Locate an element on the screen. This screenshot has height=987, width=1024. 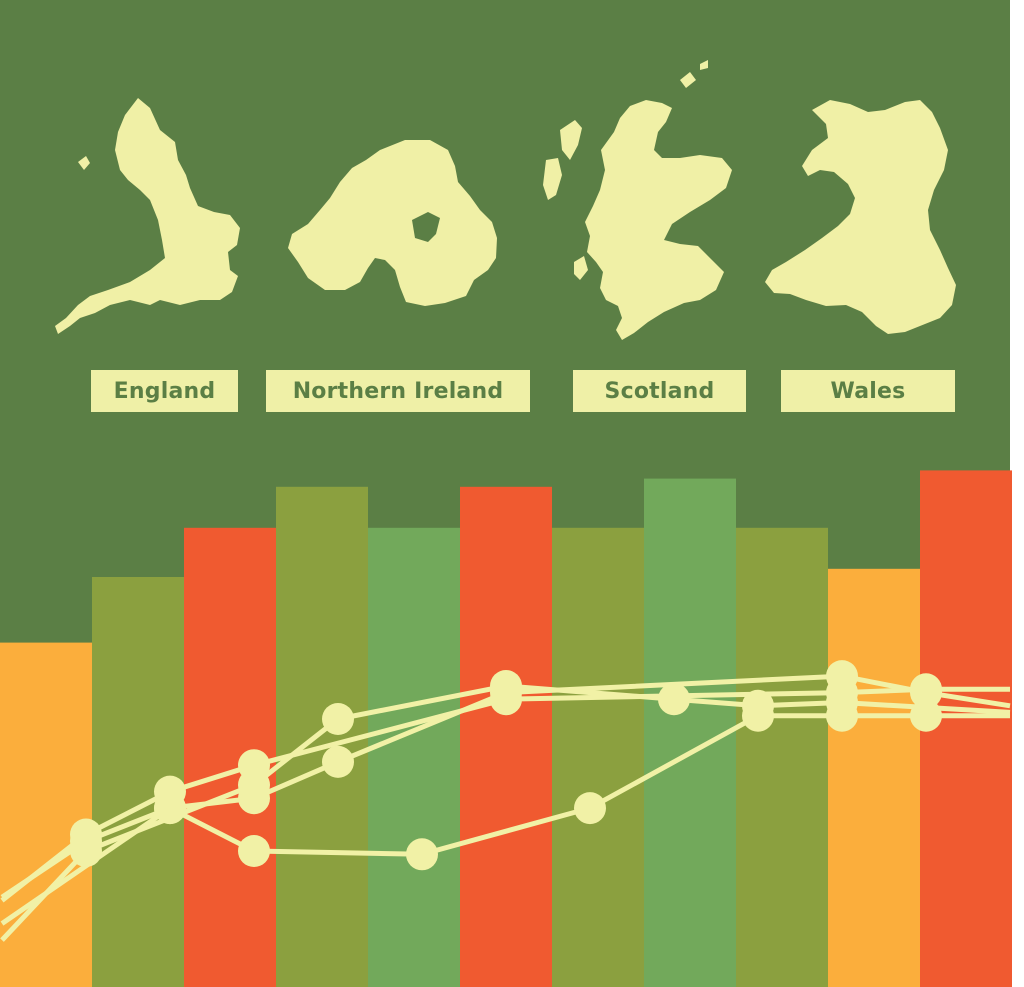
northern-ireland-map-icon is located at coordinates (392, 223).